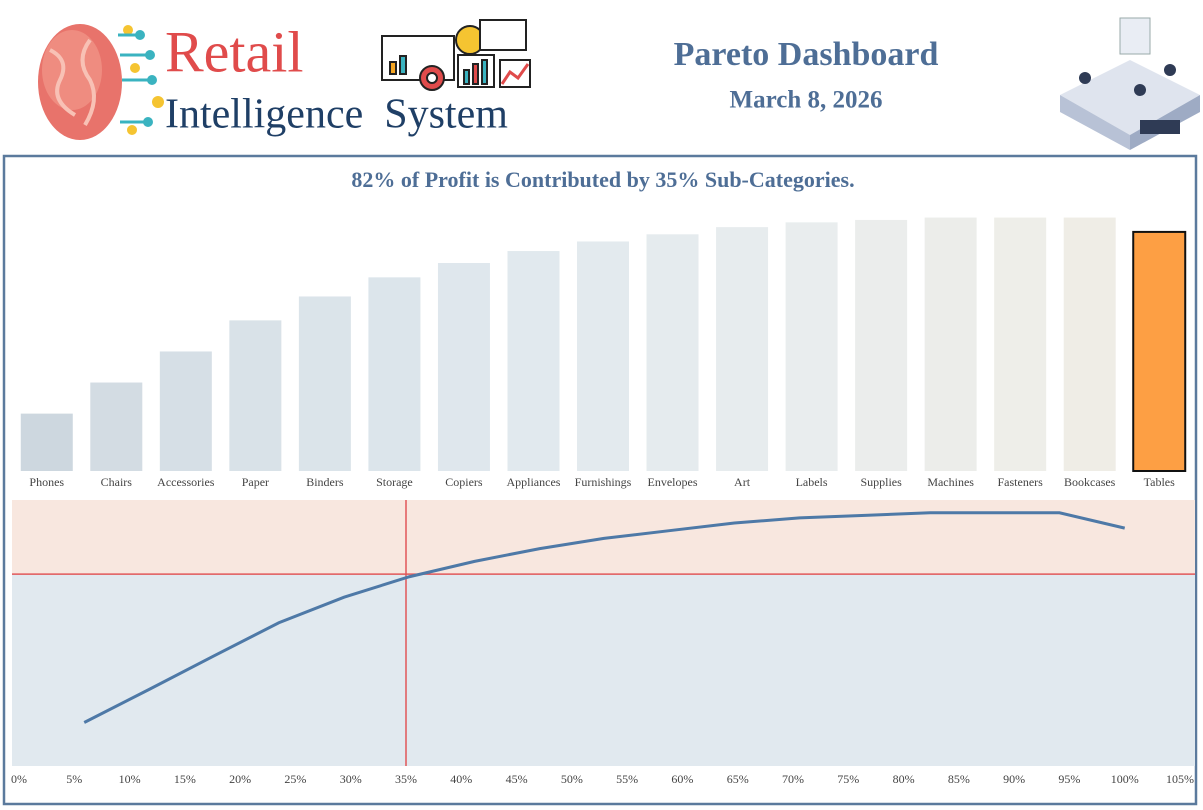  Describe the element at coordinates (464, 482) in the screenshot. I see `category-label: Copiers` at that location.